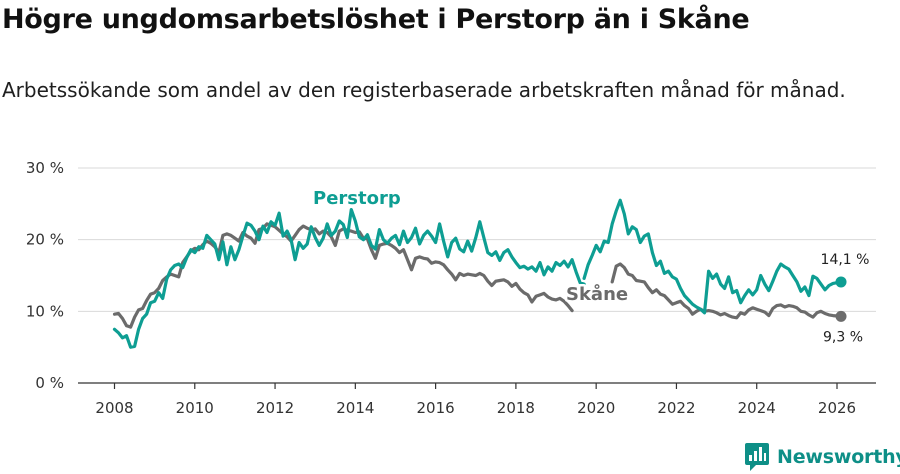  What do you see at coordinates (838, 457) in the screenshot?
I see `brand-name: Newsworthy` at bounding box center [838, 457].